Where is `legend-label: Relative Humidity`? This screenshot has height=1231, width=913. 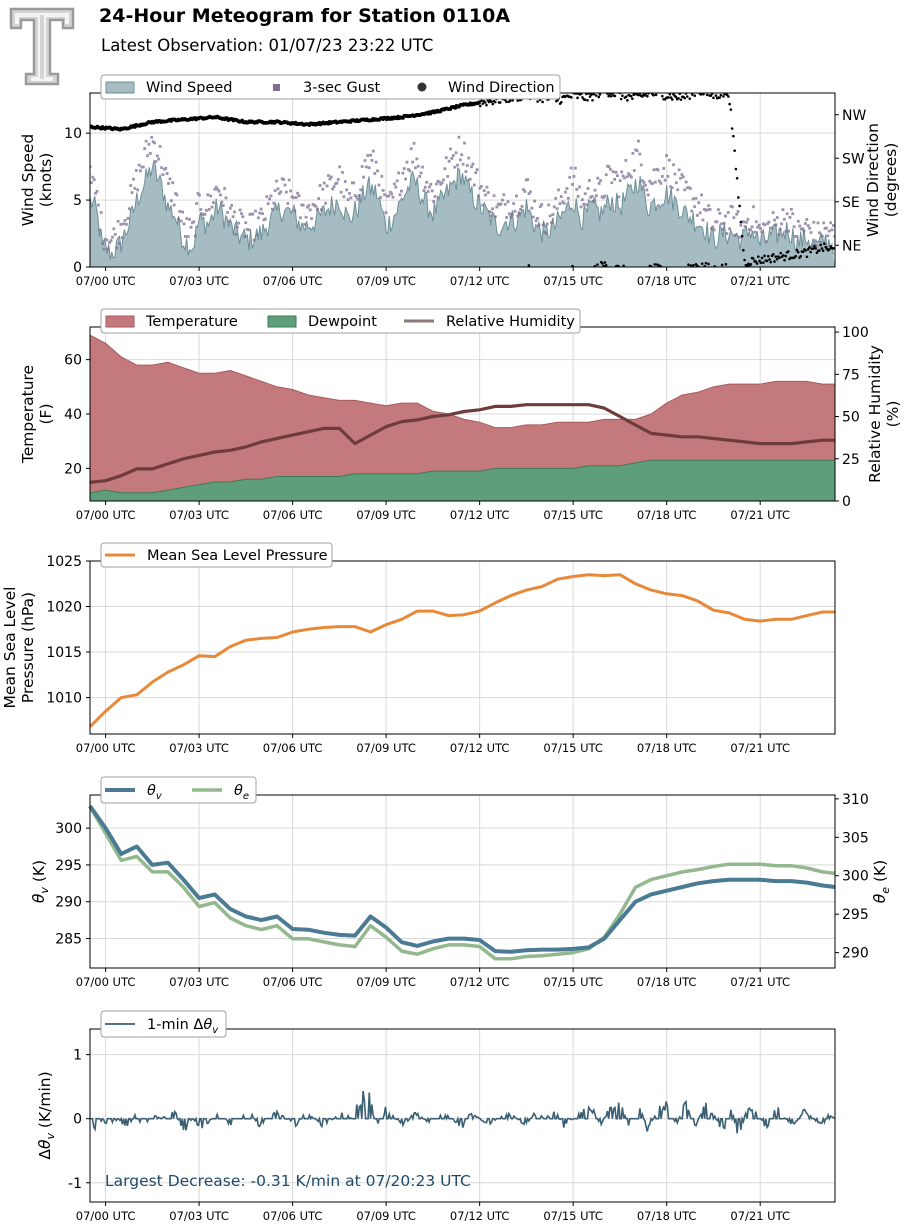
legend-label: Relative Humidity is located at coordinates (510, 322).